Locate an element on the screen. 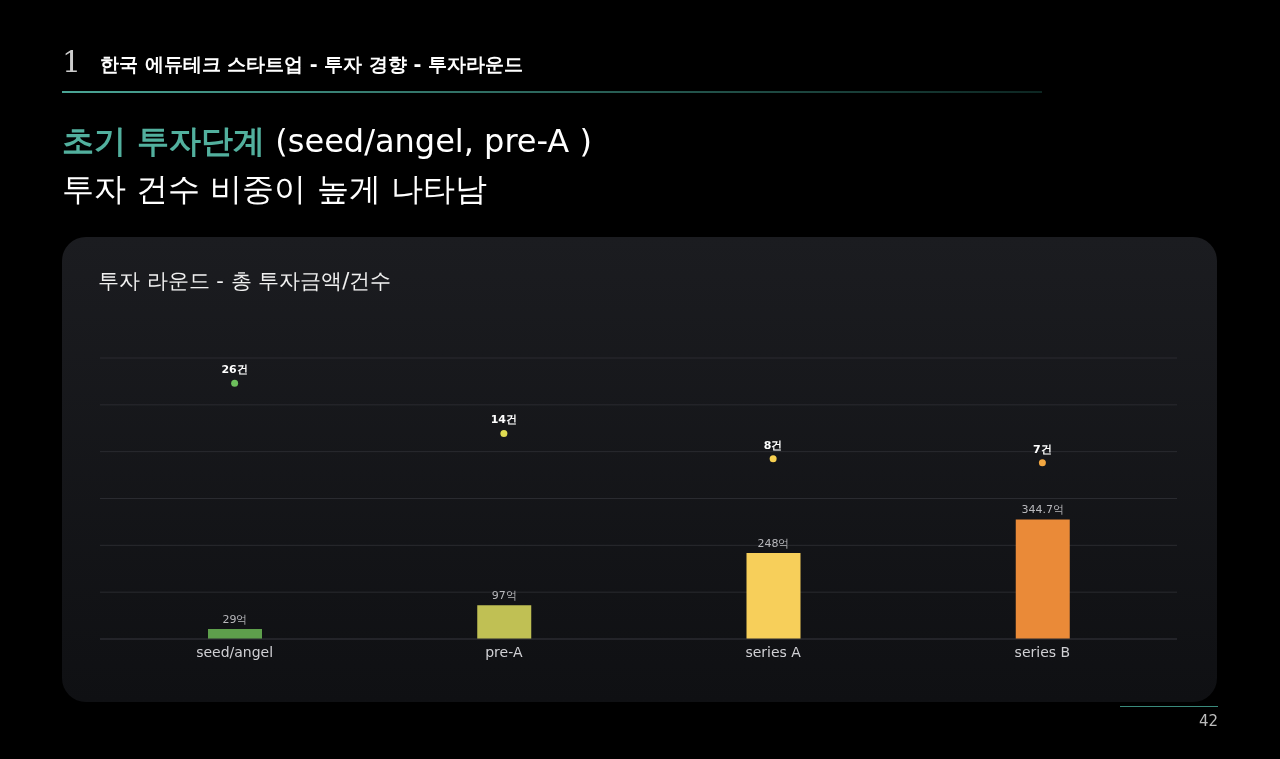 The width and height of the screenshot is (1280, 759). data-label: 14건 is located at coordinates (504, 420).